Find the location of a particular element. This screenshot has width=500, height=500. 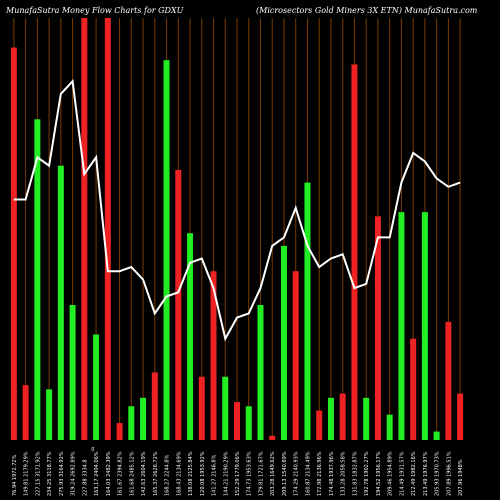

x-tick-label: 165.37 2626.72% is located at coordinates (156, 473).